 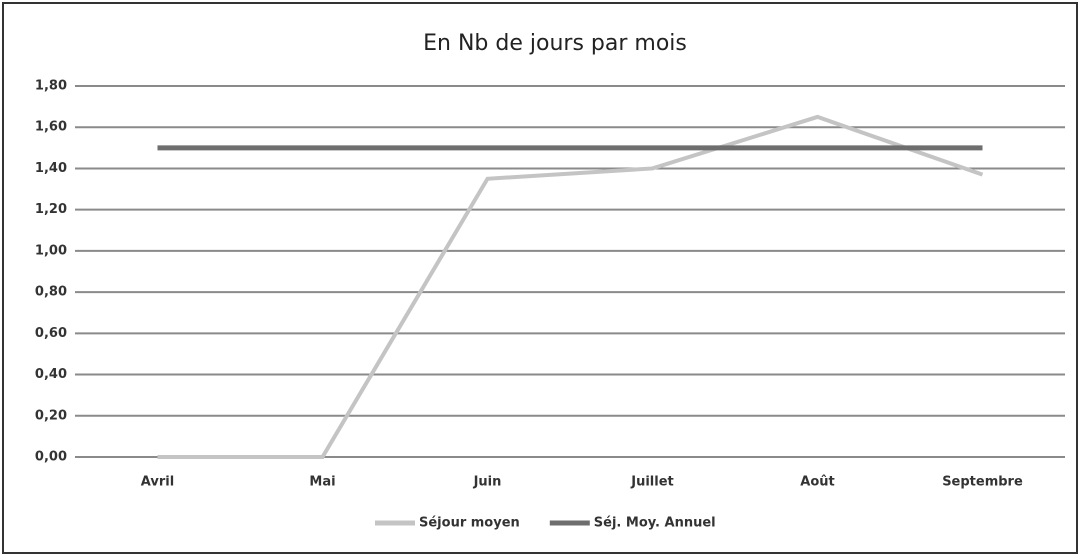 What do you see at coordinates (157, 482) in the screenshot?
I see `x-tick-label: Avril` at bounding box center [157, 482].